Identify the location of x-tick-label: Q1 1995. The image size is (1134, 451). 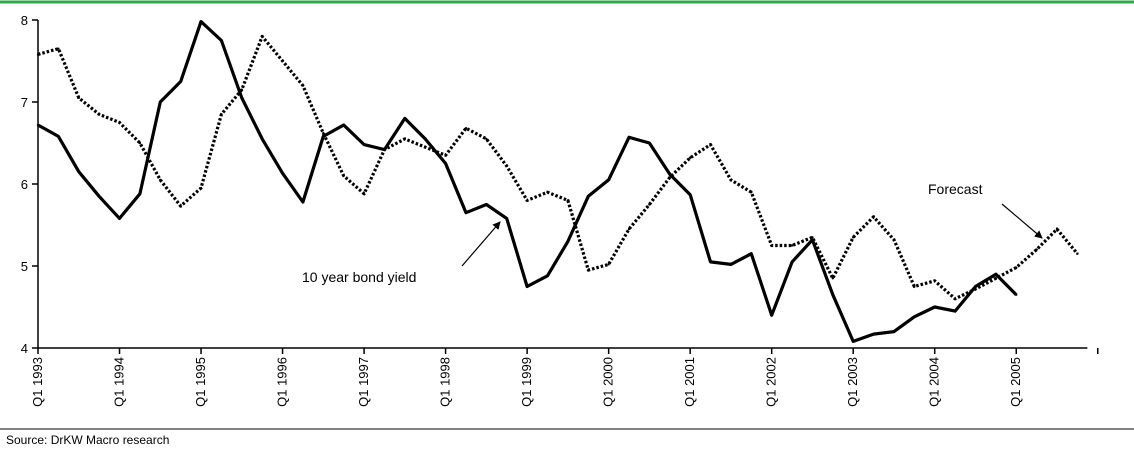
(200, 382).